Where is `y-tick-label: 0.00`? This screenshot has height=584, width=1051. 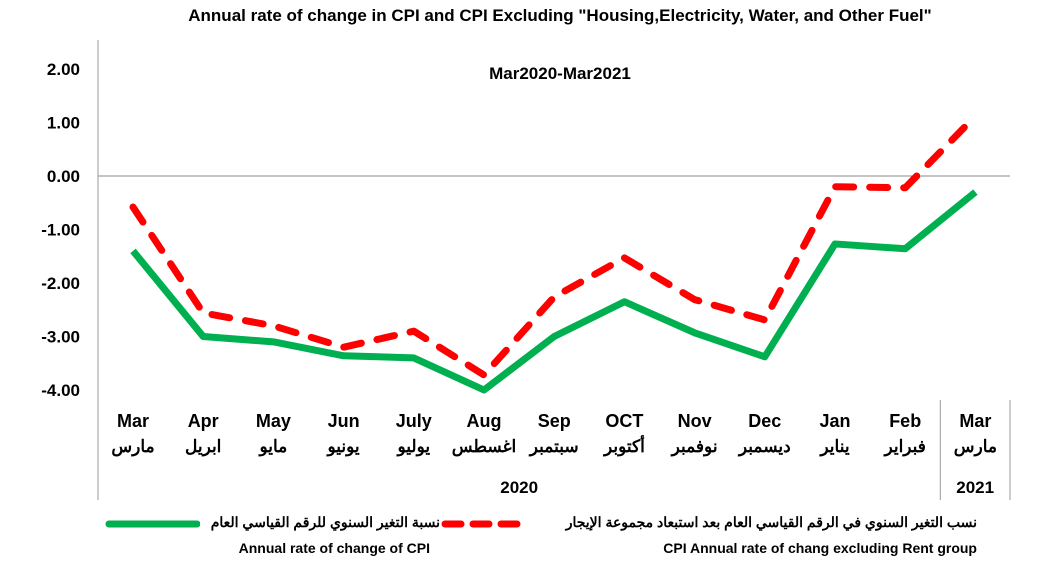 y-tick-label: 0.00 is located at coordinates (63, 176).